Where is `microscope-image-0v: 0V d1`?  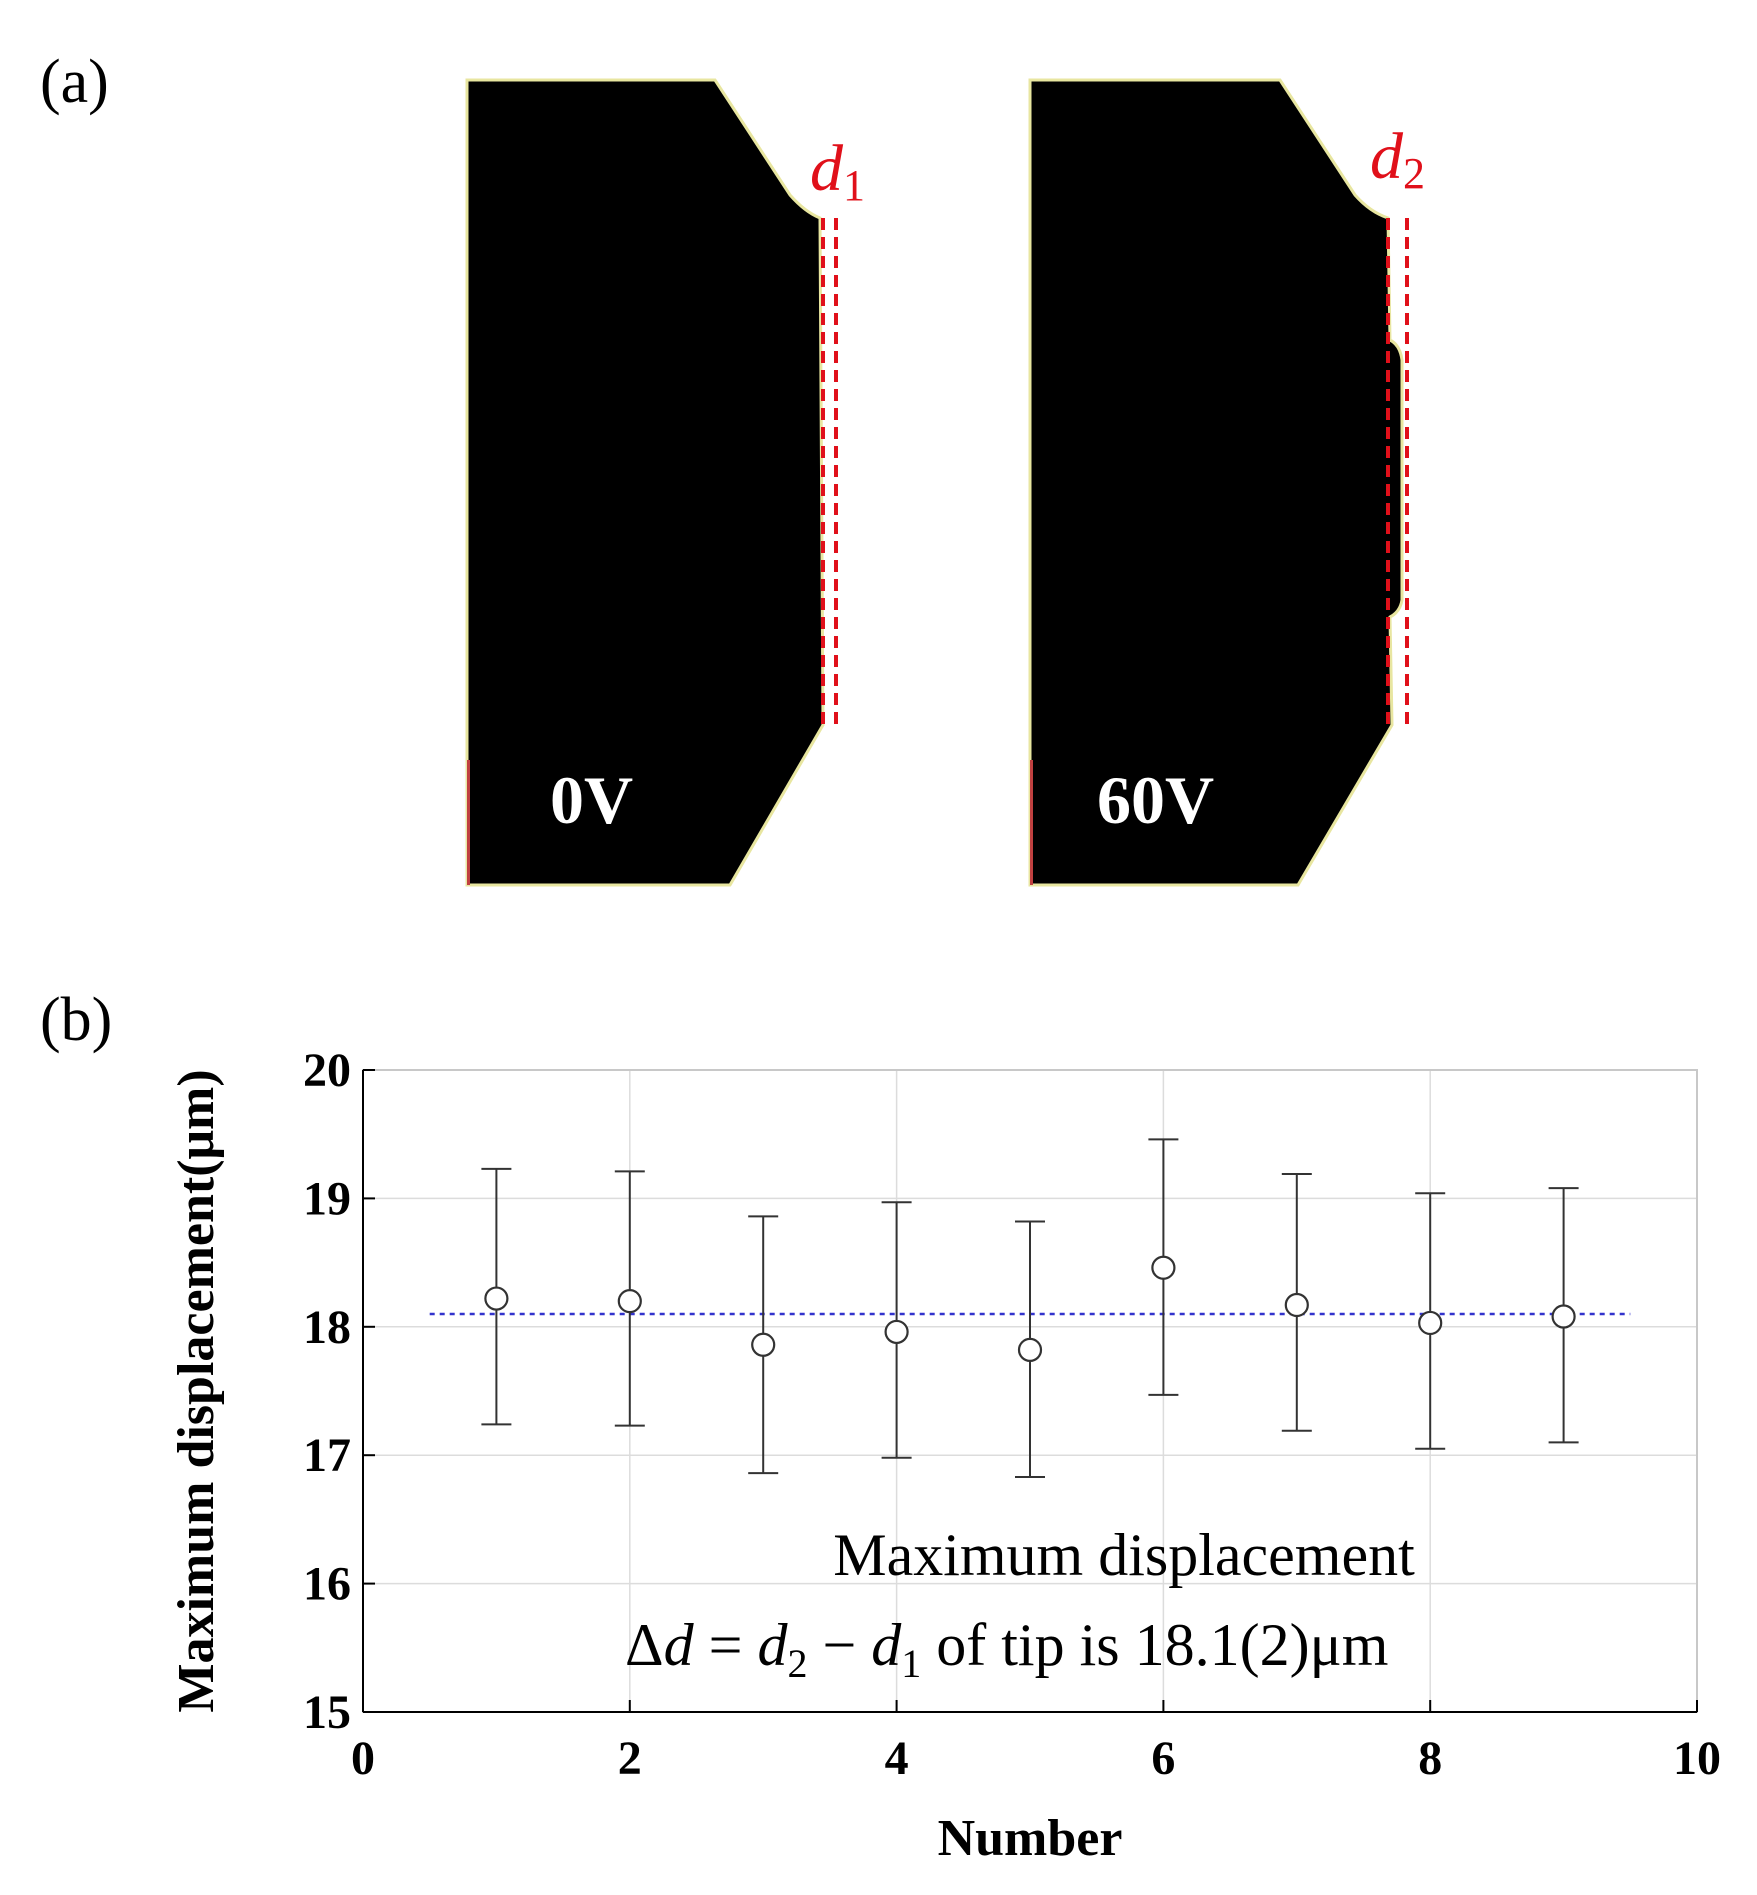 microscope-image-0v: 0V d1 is located at coordinates (665, 482).